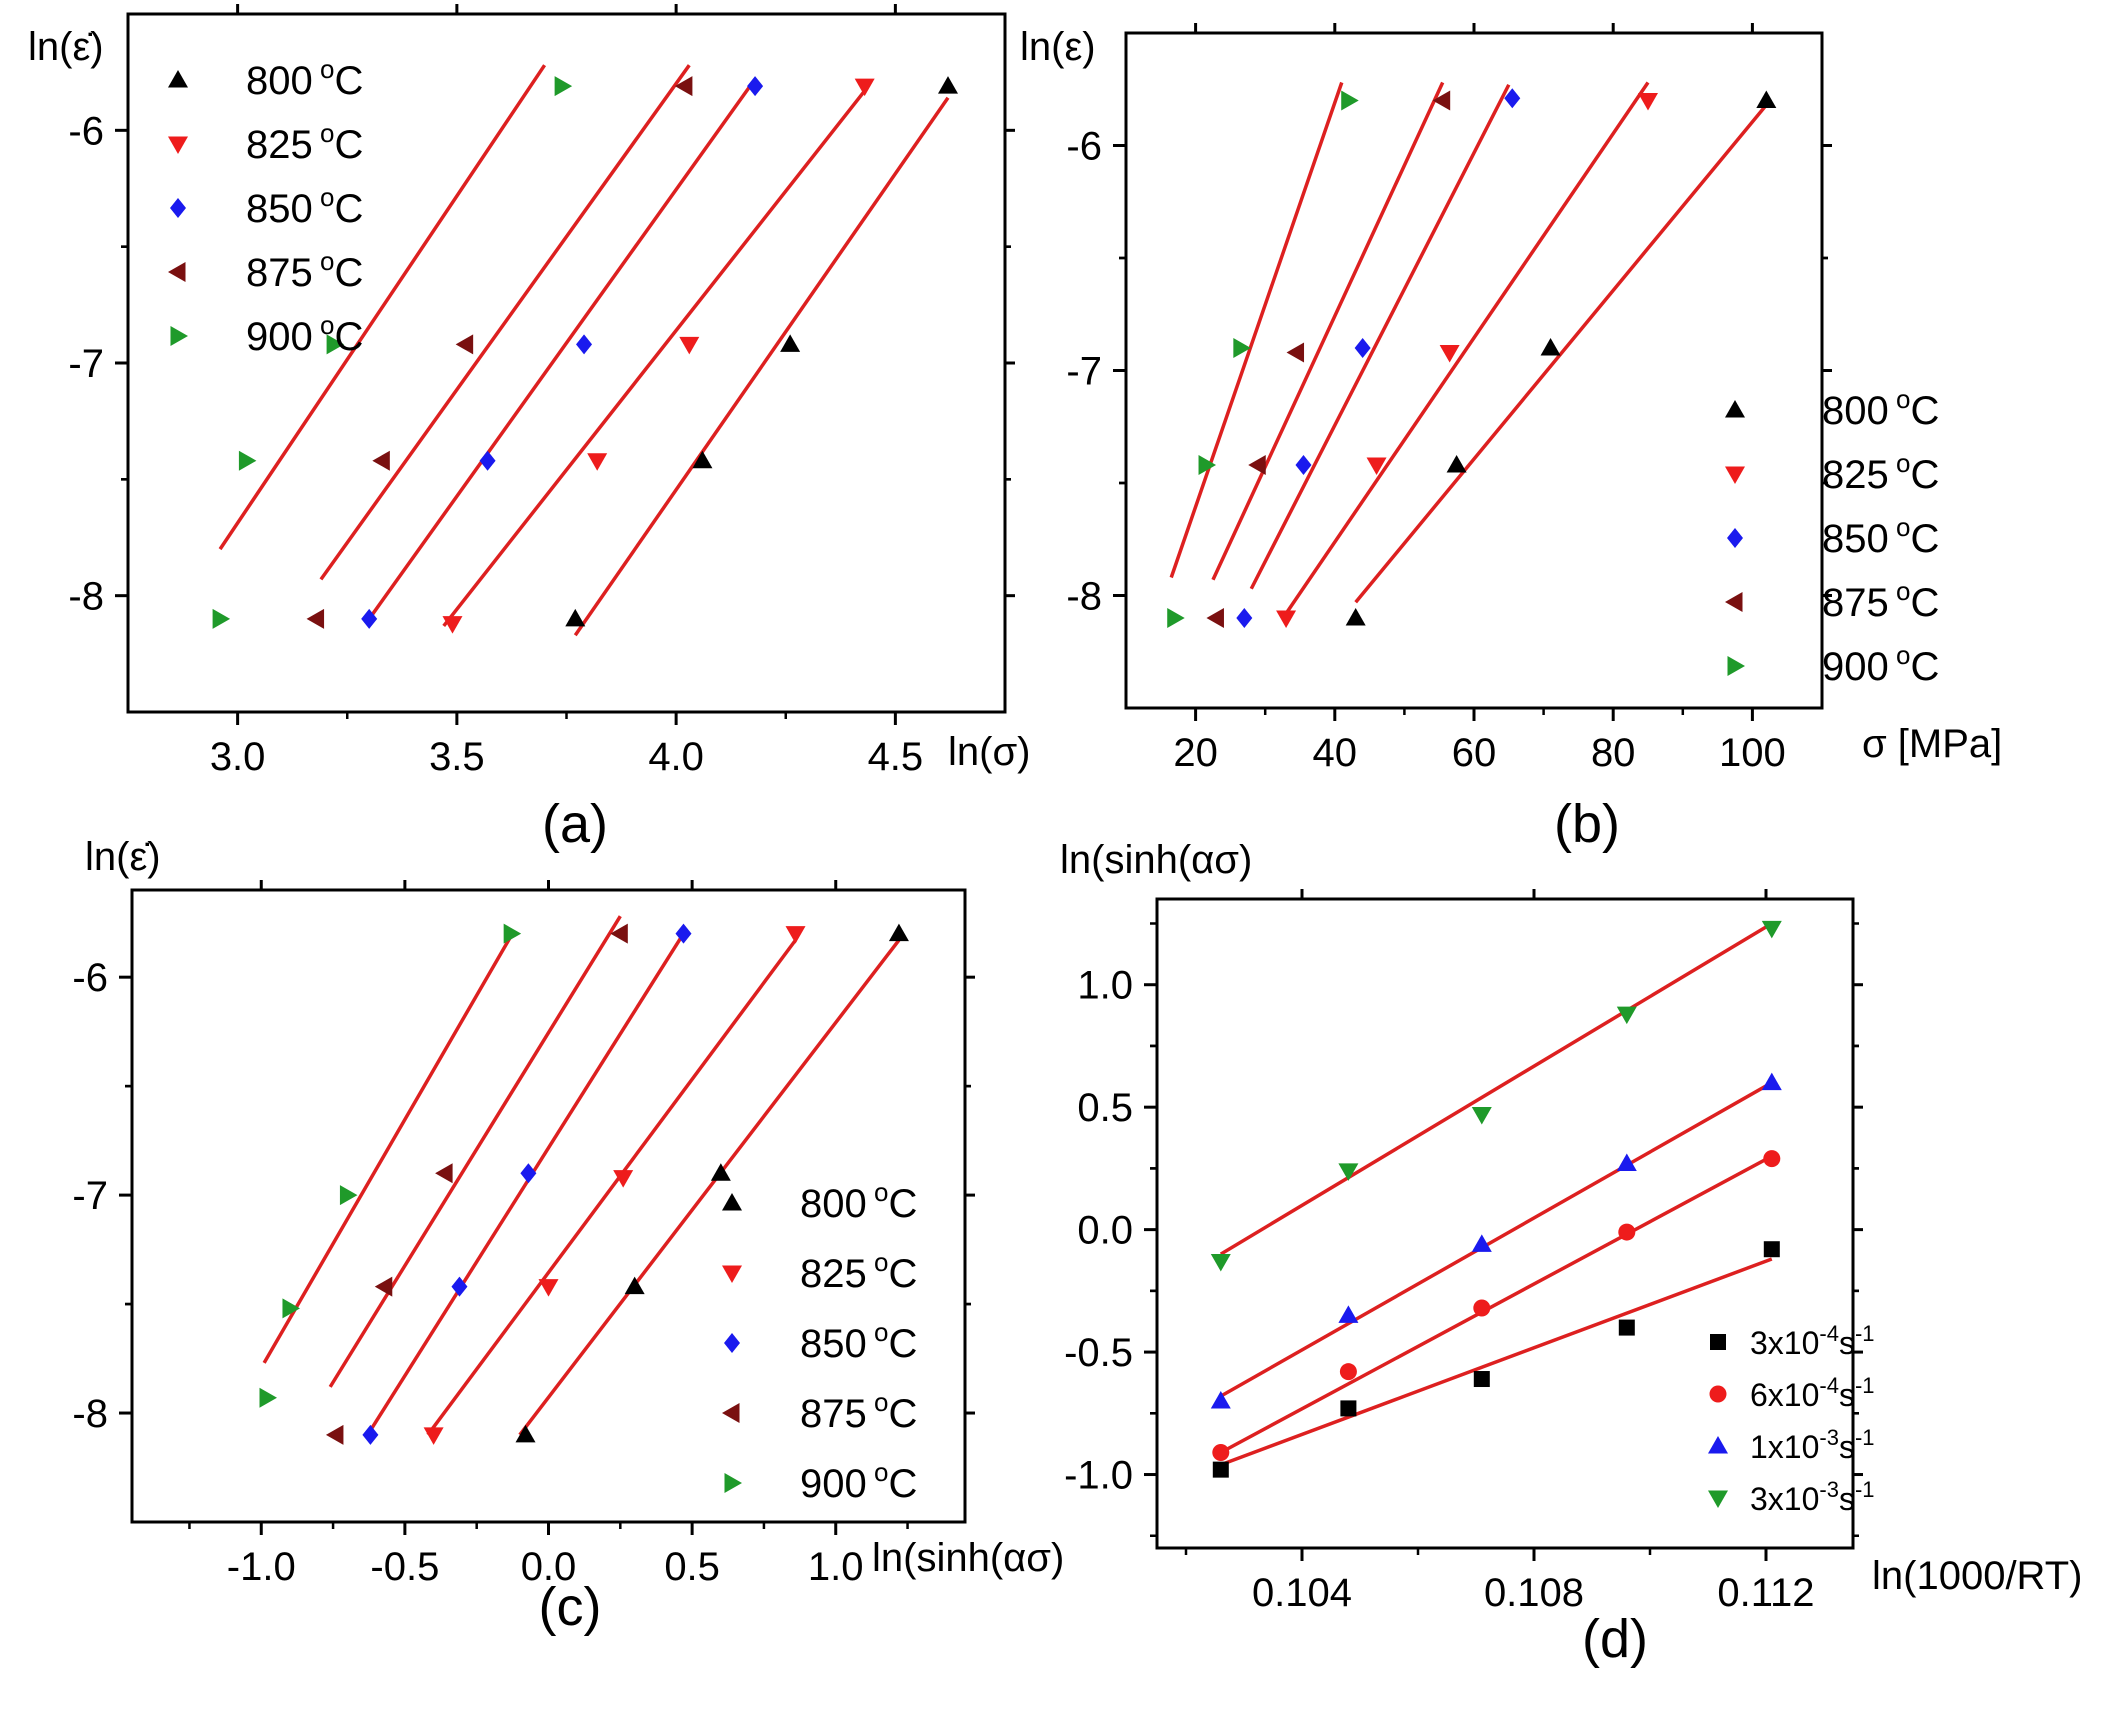  What do you see at coordinates (1335, 753) in the screenshot?
I see `x-tick-label: 40` at bounding box center [1335, 753].